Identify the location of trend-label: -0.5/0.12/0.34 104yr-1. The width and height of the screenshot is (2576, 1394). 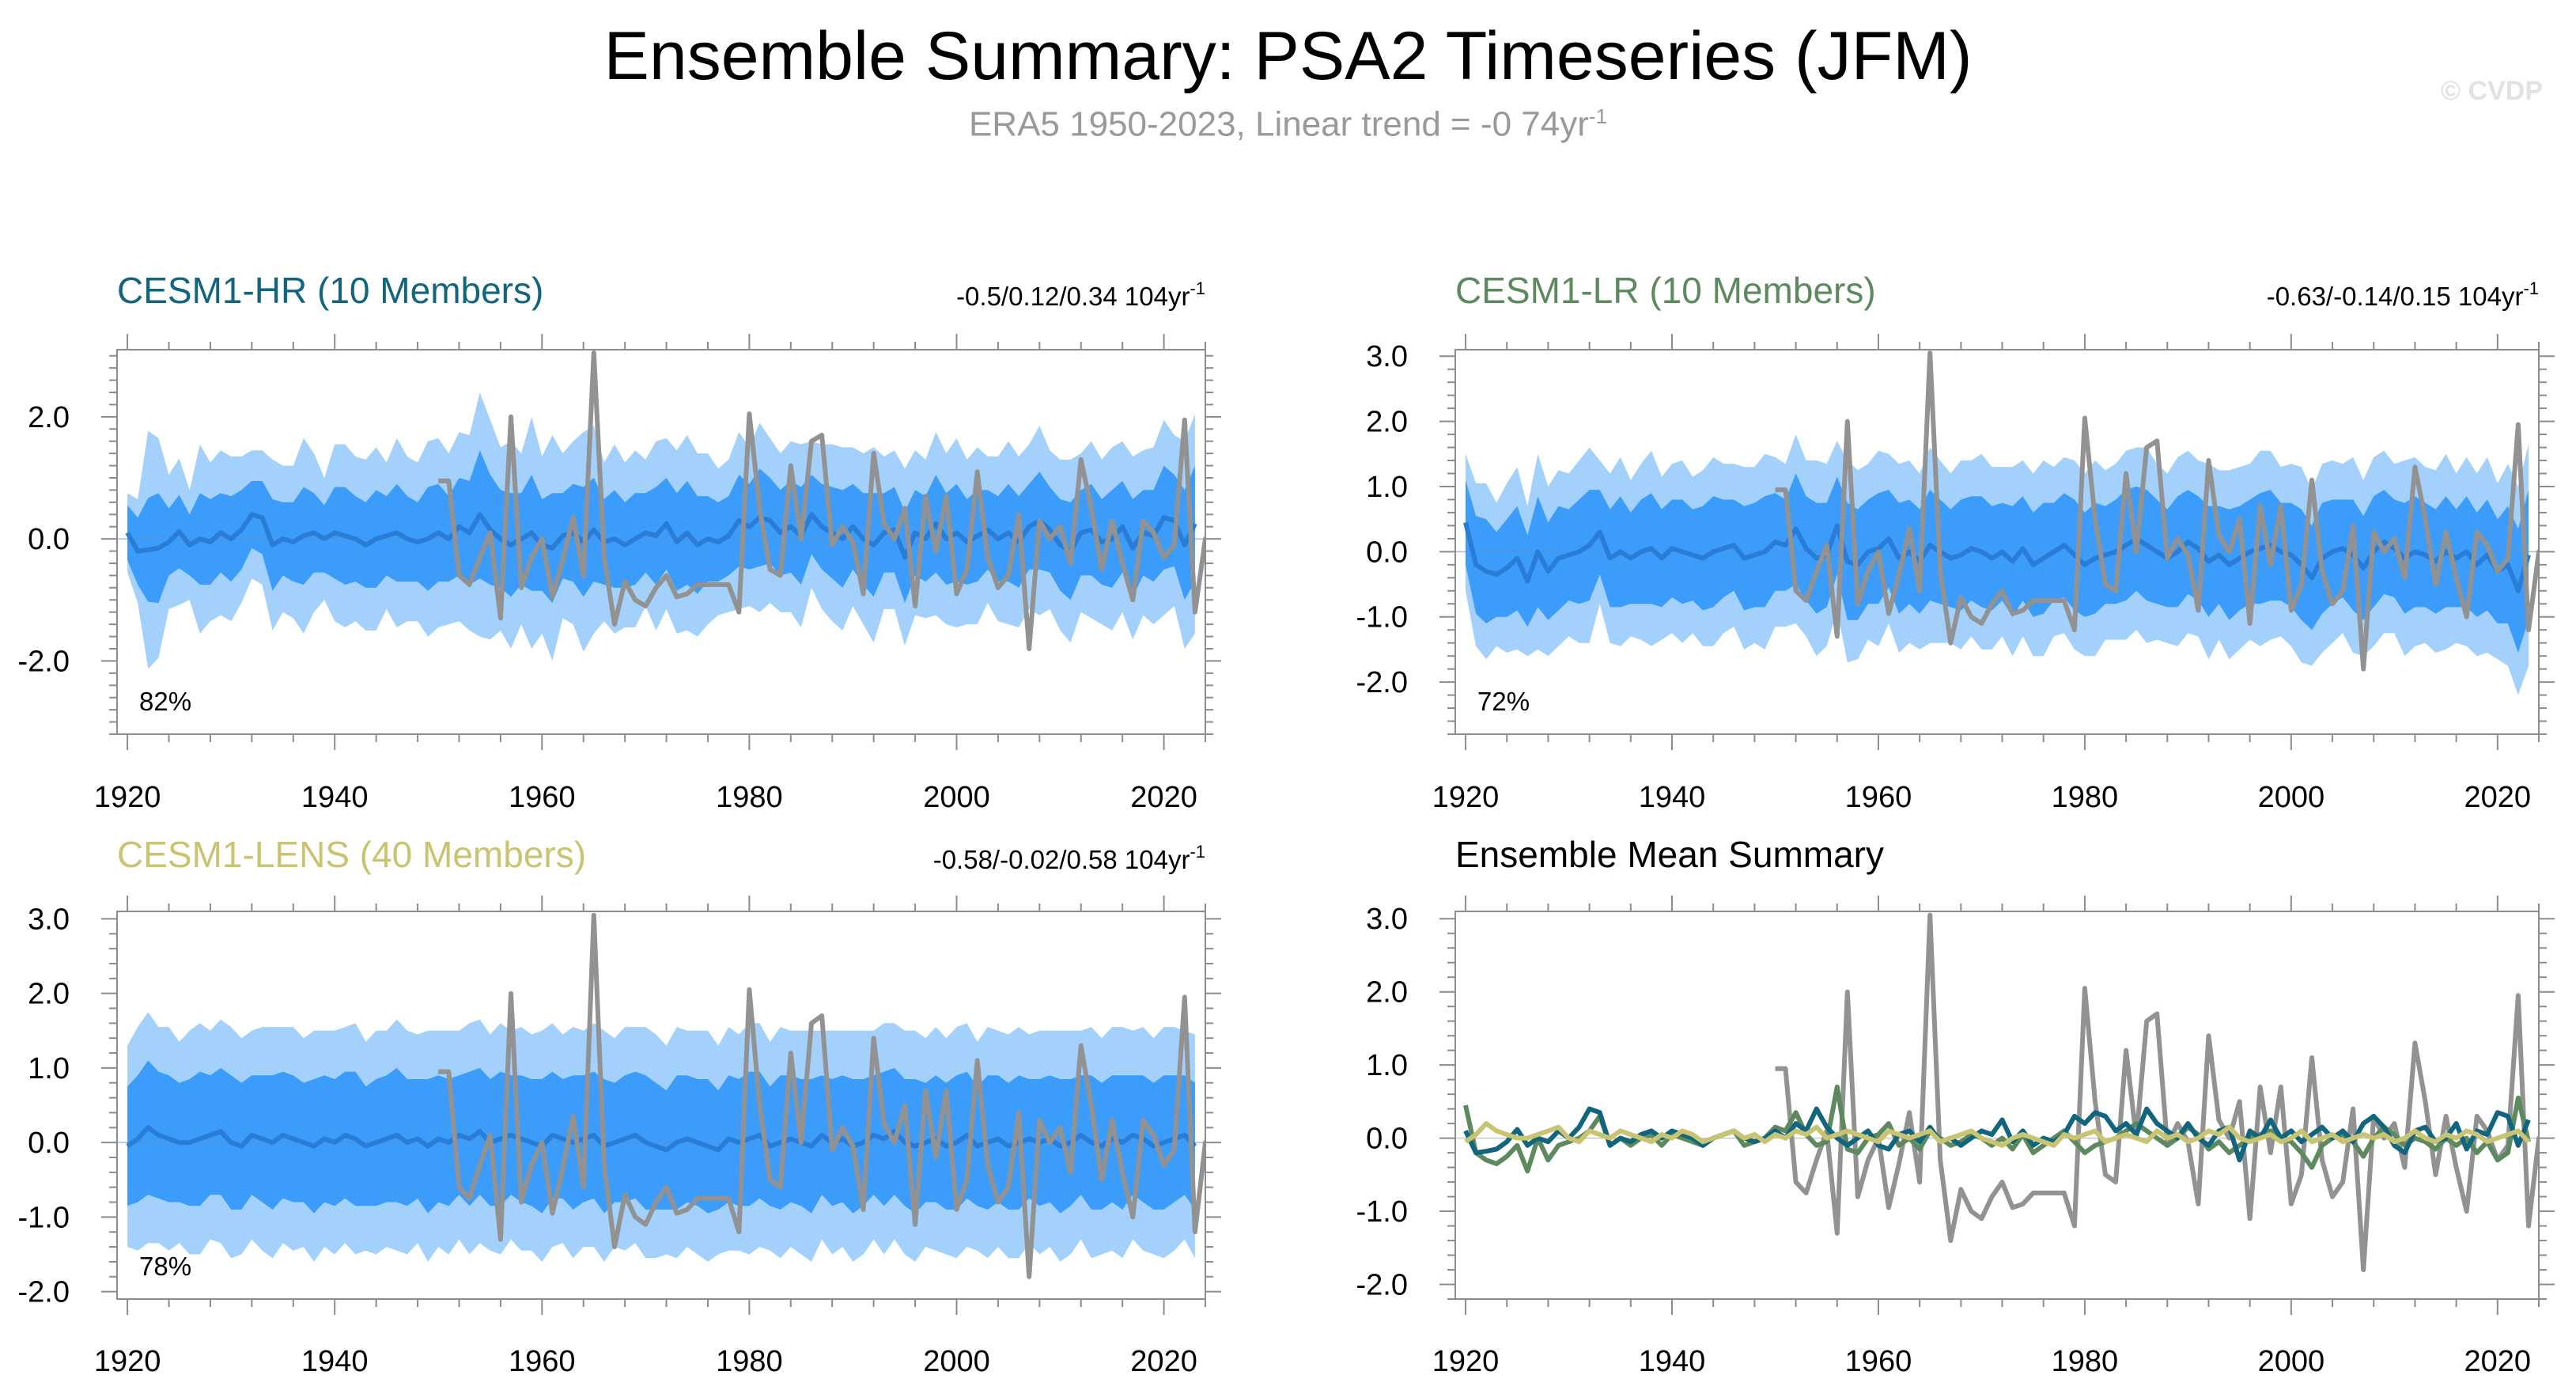
(1081, 294).